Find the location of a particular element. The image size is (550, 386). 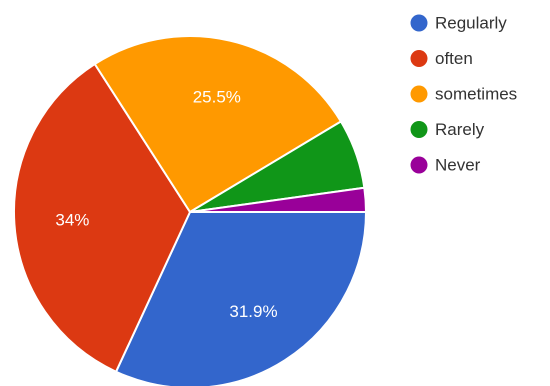

legend: Regularly often sometimes Rarely Never is located at coordinates (463, 94).